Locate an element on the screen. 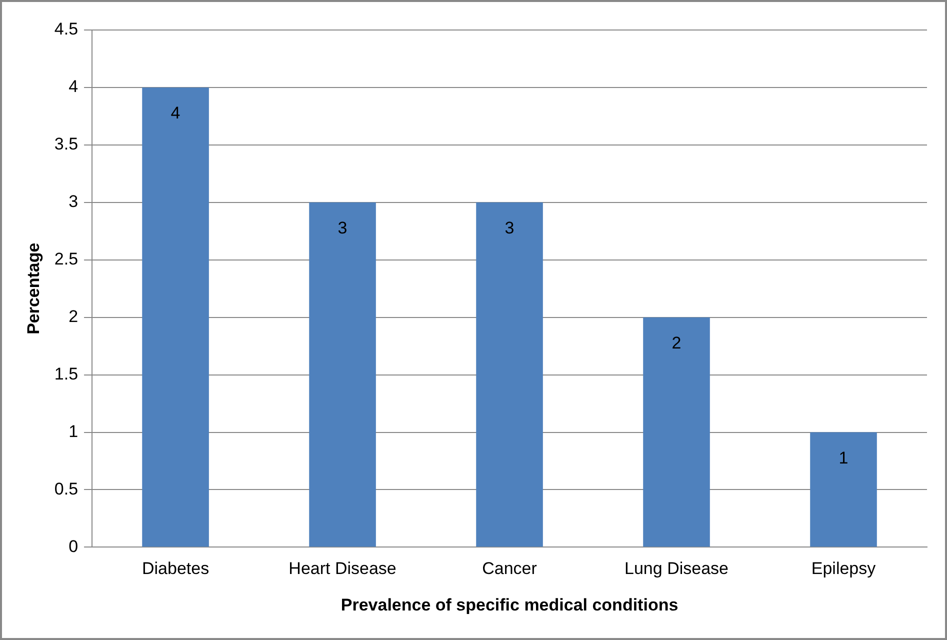  x-tick-label: Heart Disease is located at coordinates (342, 568).